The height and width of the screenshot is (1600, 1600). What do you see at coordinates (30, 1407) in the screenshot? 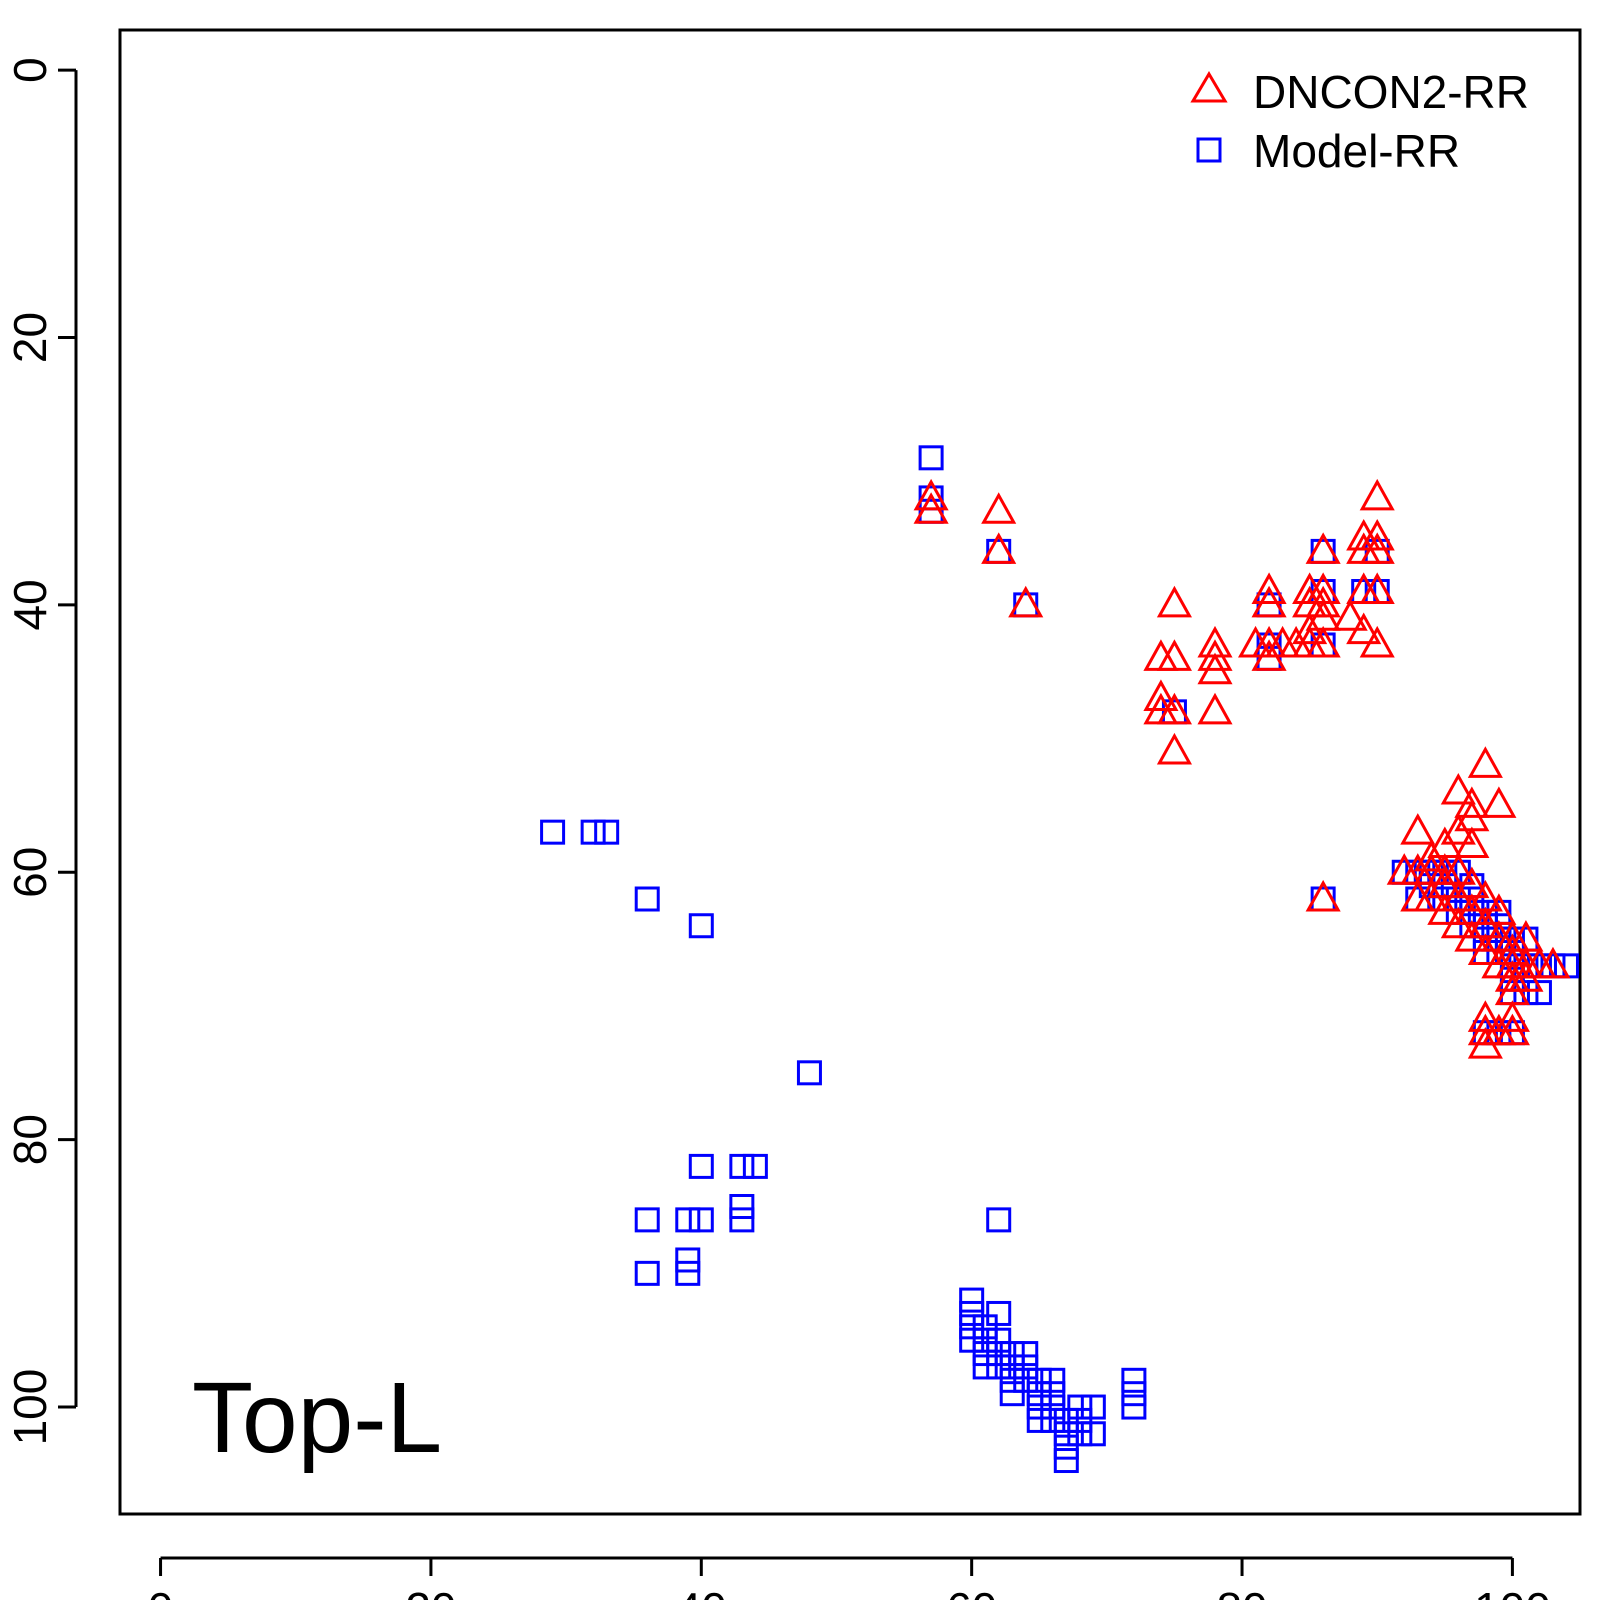
I see `y-tick-label: 100` at bounding box center [30, 1407].